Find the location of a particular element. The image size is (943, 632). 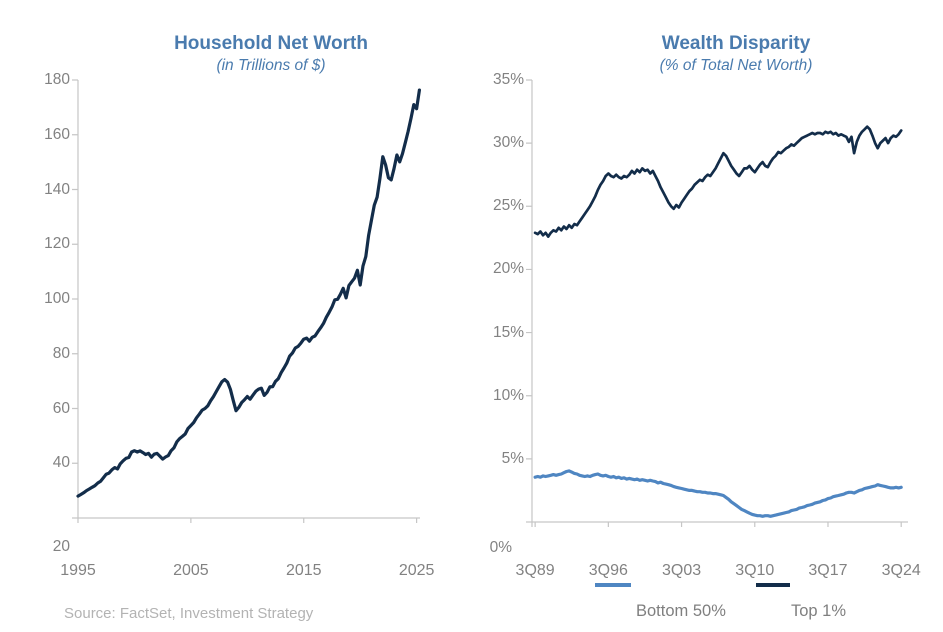

chart-1-x-tick-label: 3Q10 is located at coordinates (755, 570).